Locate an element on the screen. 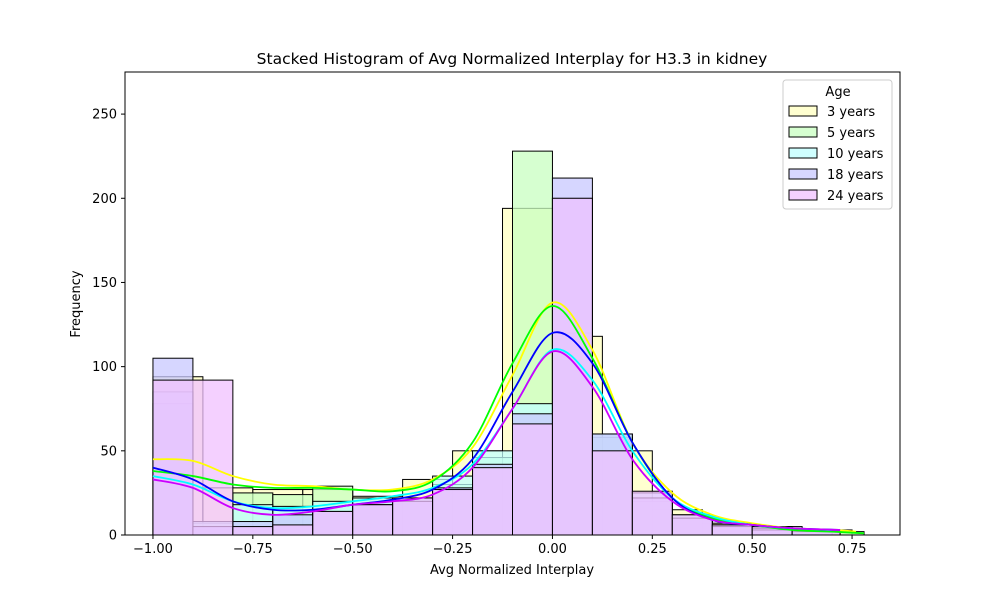 The width and height of the screenshot is (1000, 600). legend-label: 18 years is located at coordinates (855, 175).